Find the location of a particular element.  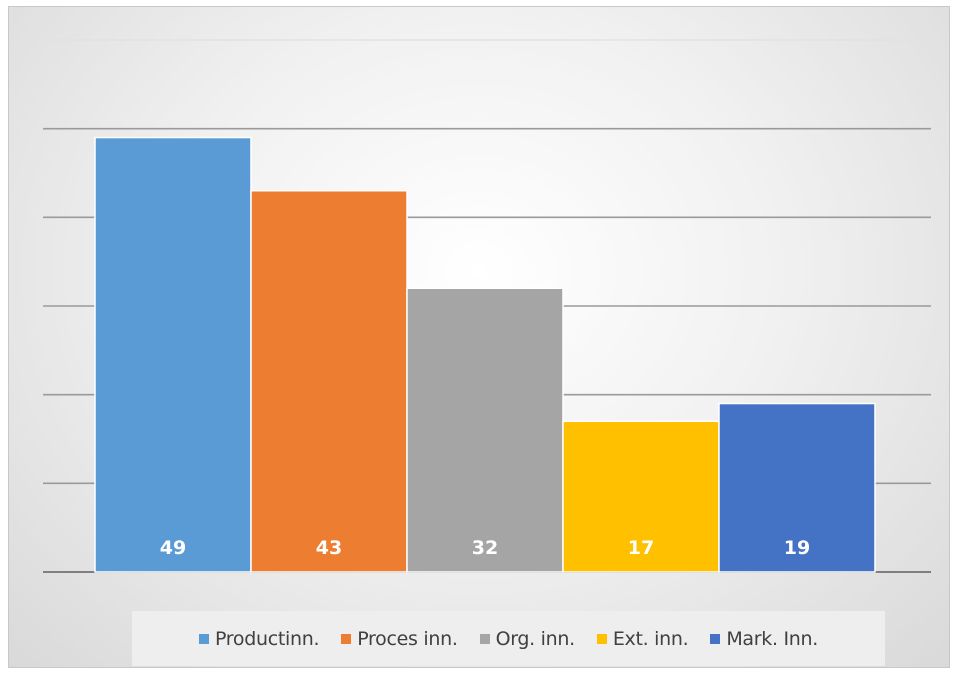

legend-item-1: Proces inn. is located at coordinates (399, 638).